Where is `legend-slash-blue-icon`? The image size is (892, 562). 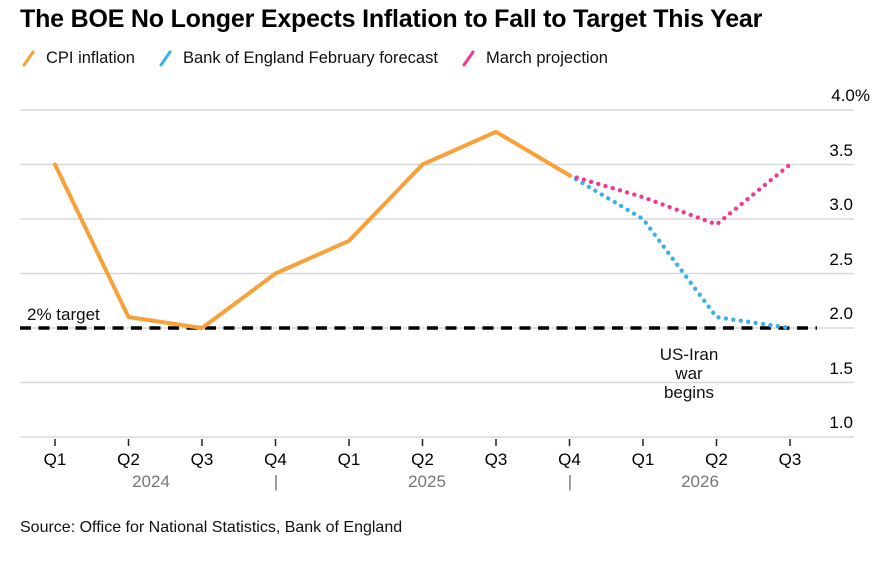 legend-slash-blue-icon is located at coordinates (165, 58).